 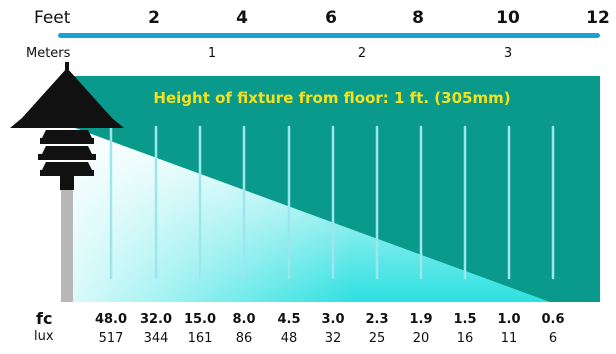 I want to click on meter-tick-label: 1, so click(x=212, y=53).